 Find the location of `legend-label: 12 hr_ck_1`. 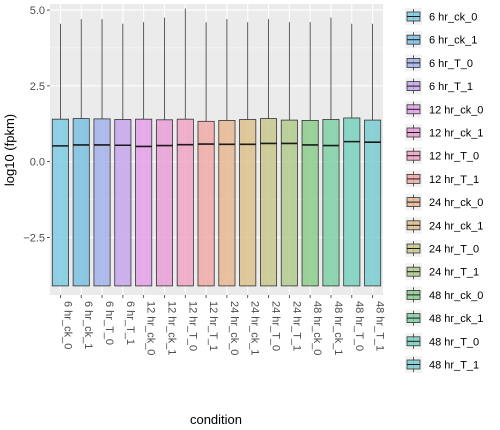

legend-label: 12 hr_ck_1 is located at coordinates (456, 134).